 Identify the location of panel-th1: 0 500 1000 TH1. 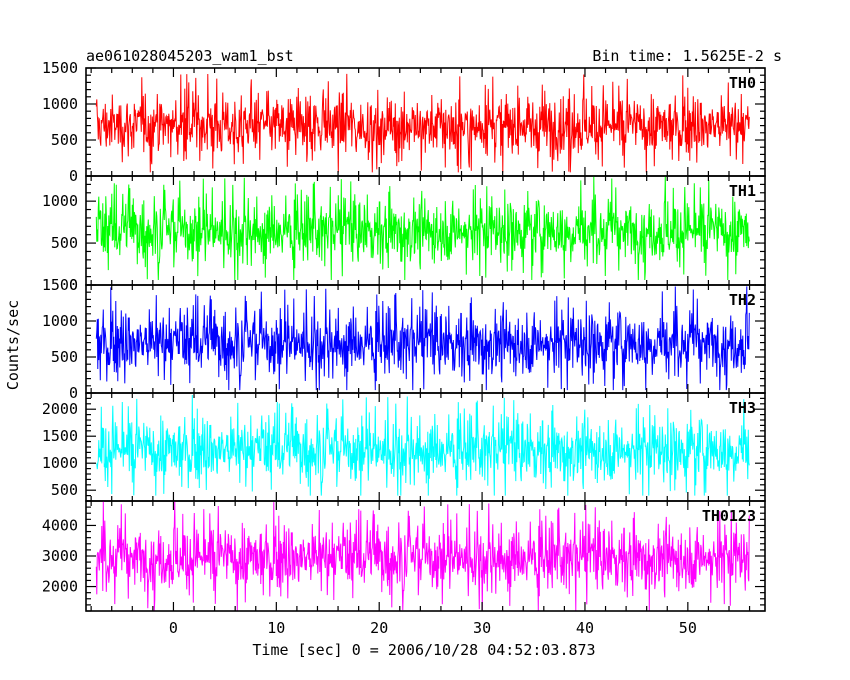
(404, 234).